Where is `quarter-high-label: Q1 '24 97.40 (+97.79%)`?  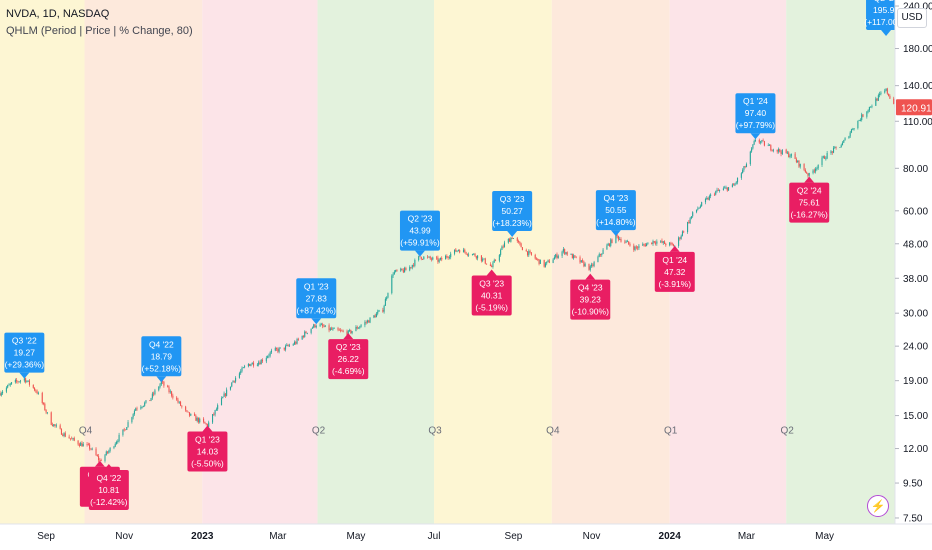 quarter-high-label: Q1 '24 97.40 (+97.79%) is located at coordinates (755, 116).